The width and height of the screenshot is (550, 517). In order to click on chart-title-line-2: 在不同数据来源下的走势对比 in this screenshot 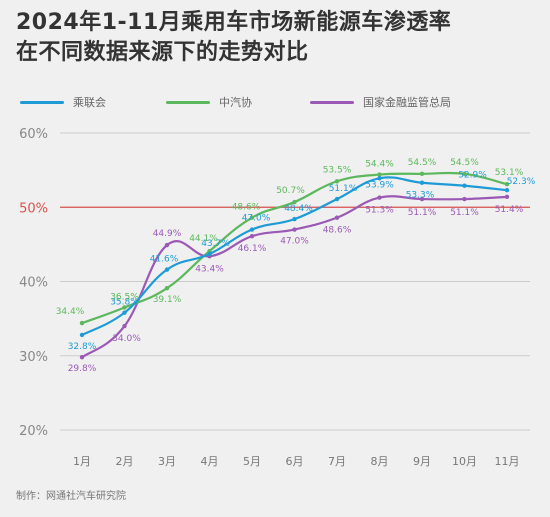, I will do `click(162, 52)`.